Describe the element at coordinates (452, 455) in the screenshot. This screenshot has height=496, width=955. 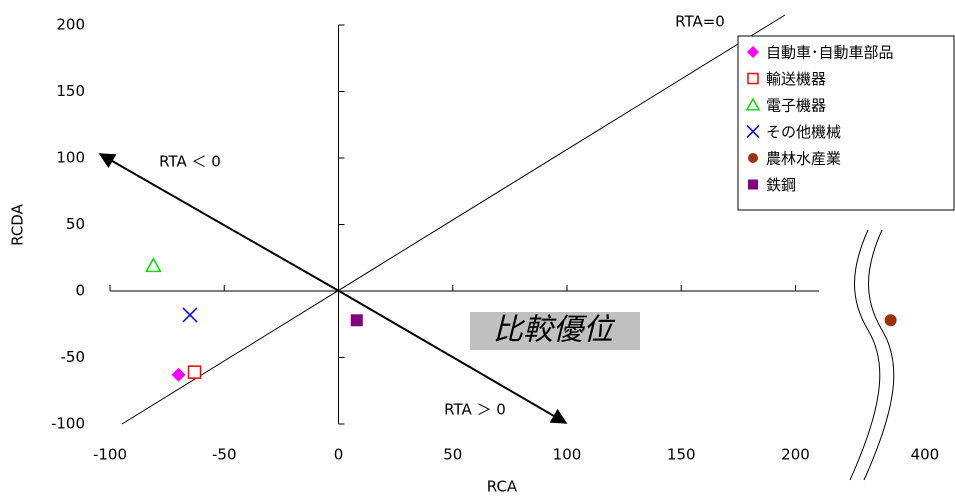
I see `x-tick-label: 50` at that location.